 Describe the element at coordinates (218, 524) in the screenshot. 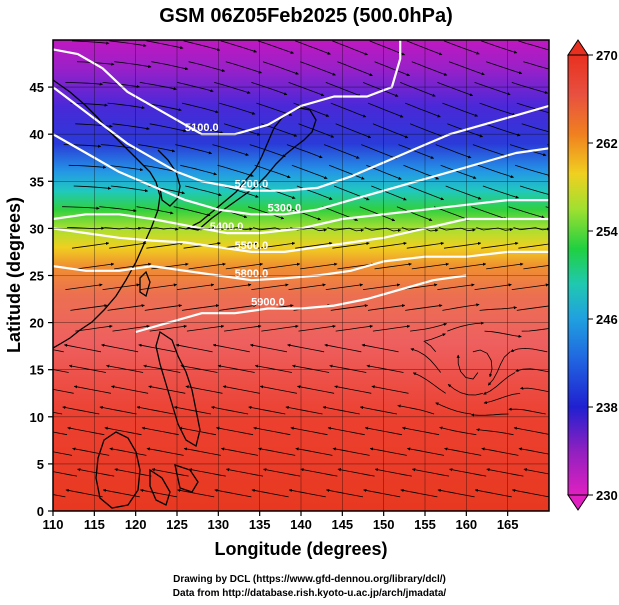

I see `x-tick-label: 130` at that location.